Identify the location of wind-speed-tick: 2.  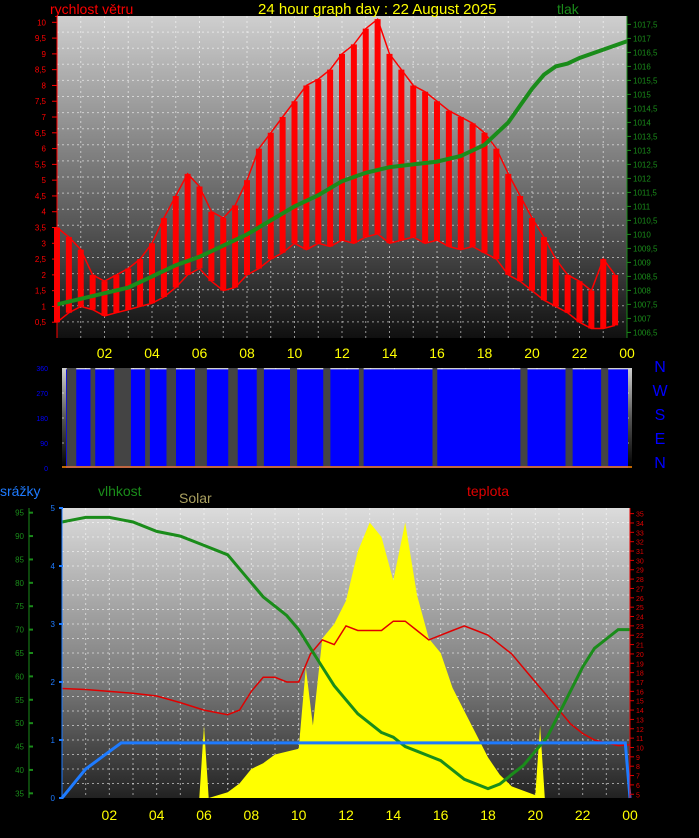
(44, 275).